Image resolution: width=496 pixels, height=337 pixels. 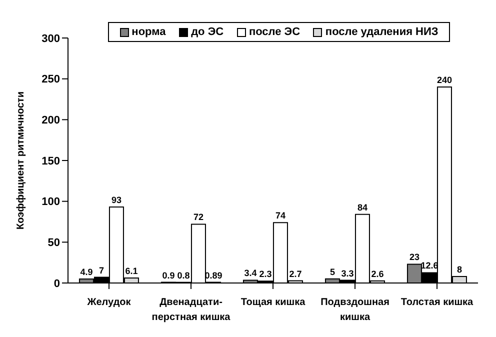 I want to click on data-label: 2.6, so click(x=377, y=273).